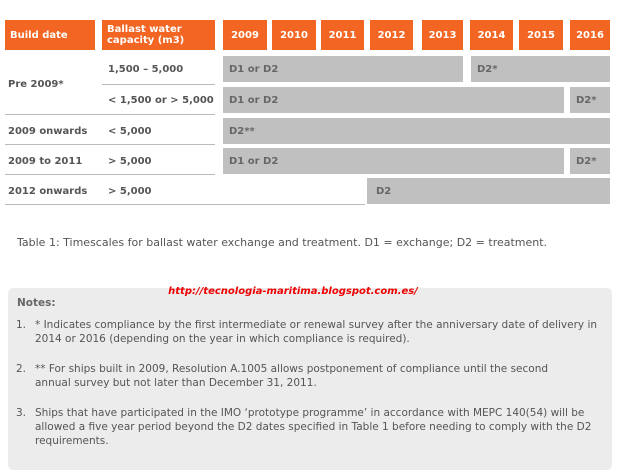  I want to click on header-year: 2012, so click(391, 35).